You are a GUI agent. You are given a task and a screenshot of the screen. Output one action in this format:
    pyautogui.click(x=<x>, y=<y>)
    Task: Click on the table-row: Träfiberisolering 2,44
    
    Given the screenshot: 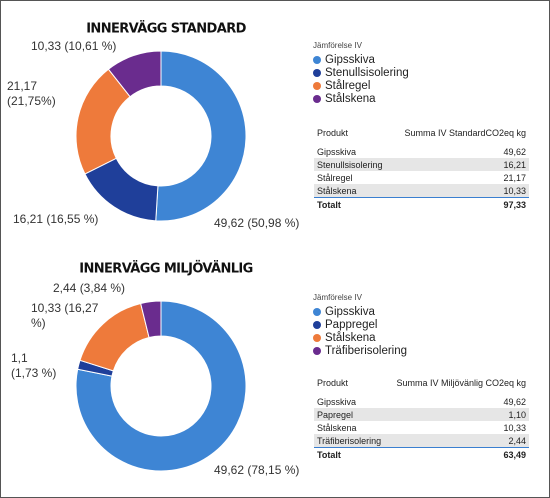 What is the action you would take?
    pyautogui.click(x=421, y=441)
    